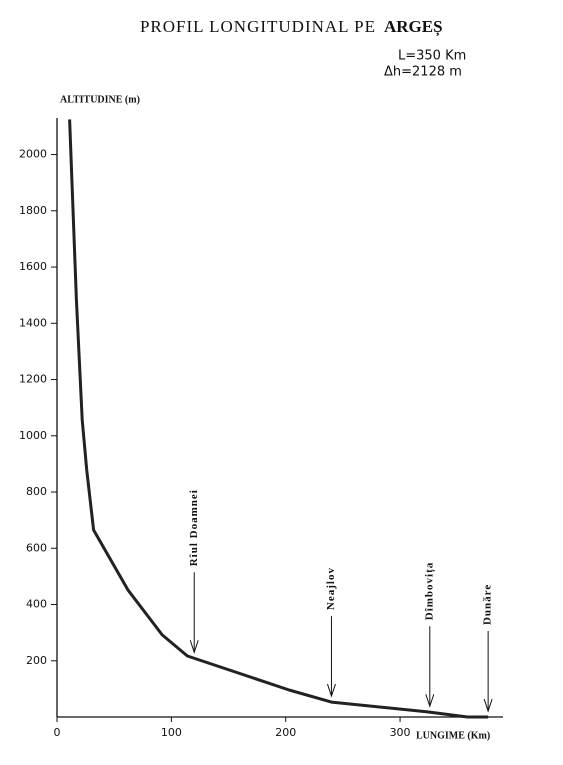 Image resolution: width=563 pixels, height=765 pixels. I want to click on x-tick-label: 200, so click(285, 732).